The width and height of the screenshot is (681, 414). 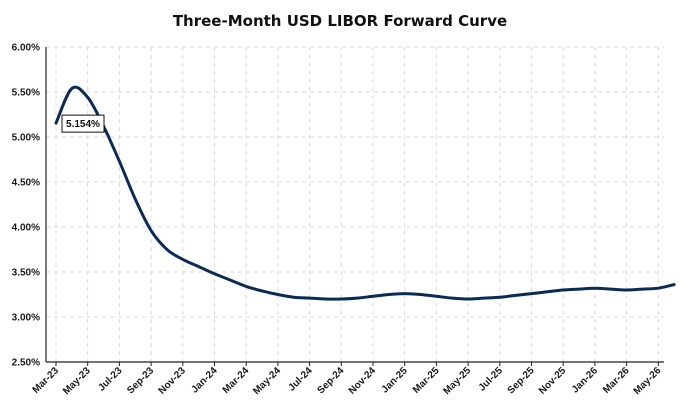 I want to click on x-tick-label: Mar-26, so click(x=616, y=380).